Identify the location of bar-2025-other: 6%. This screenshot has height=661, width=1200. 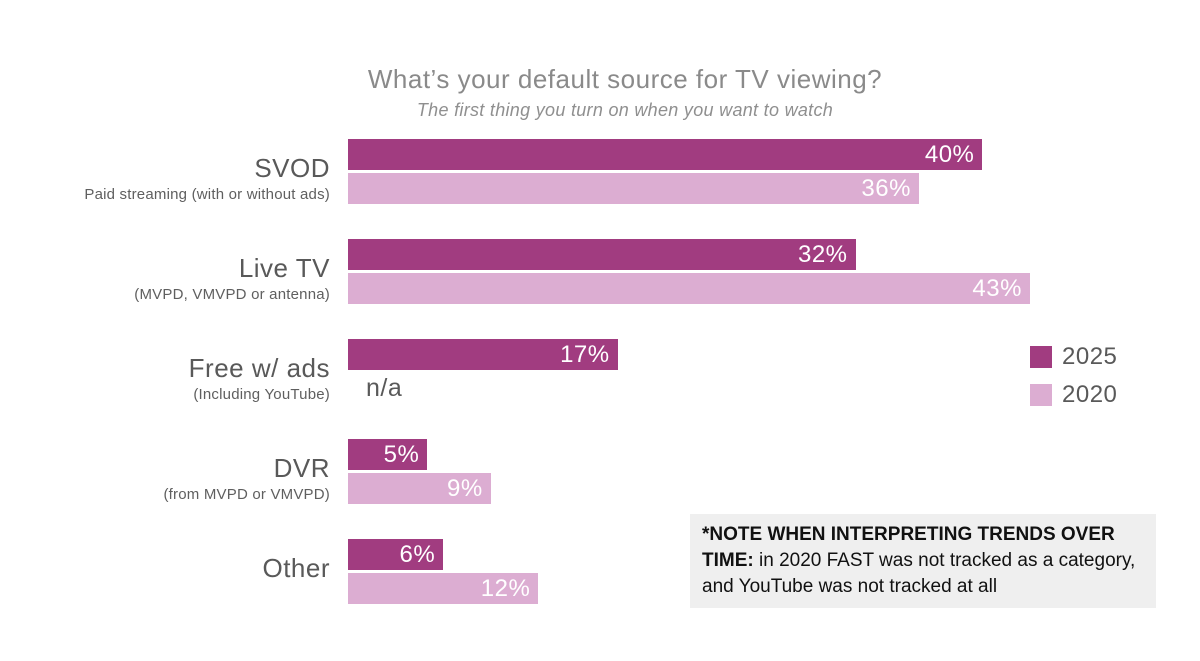
(396, 554).